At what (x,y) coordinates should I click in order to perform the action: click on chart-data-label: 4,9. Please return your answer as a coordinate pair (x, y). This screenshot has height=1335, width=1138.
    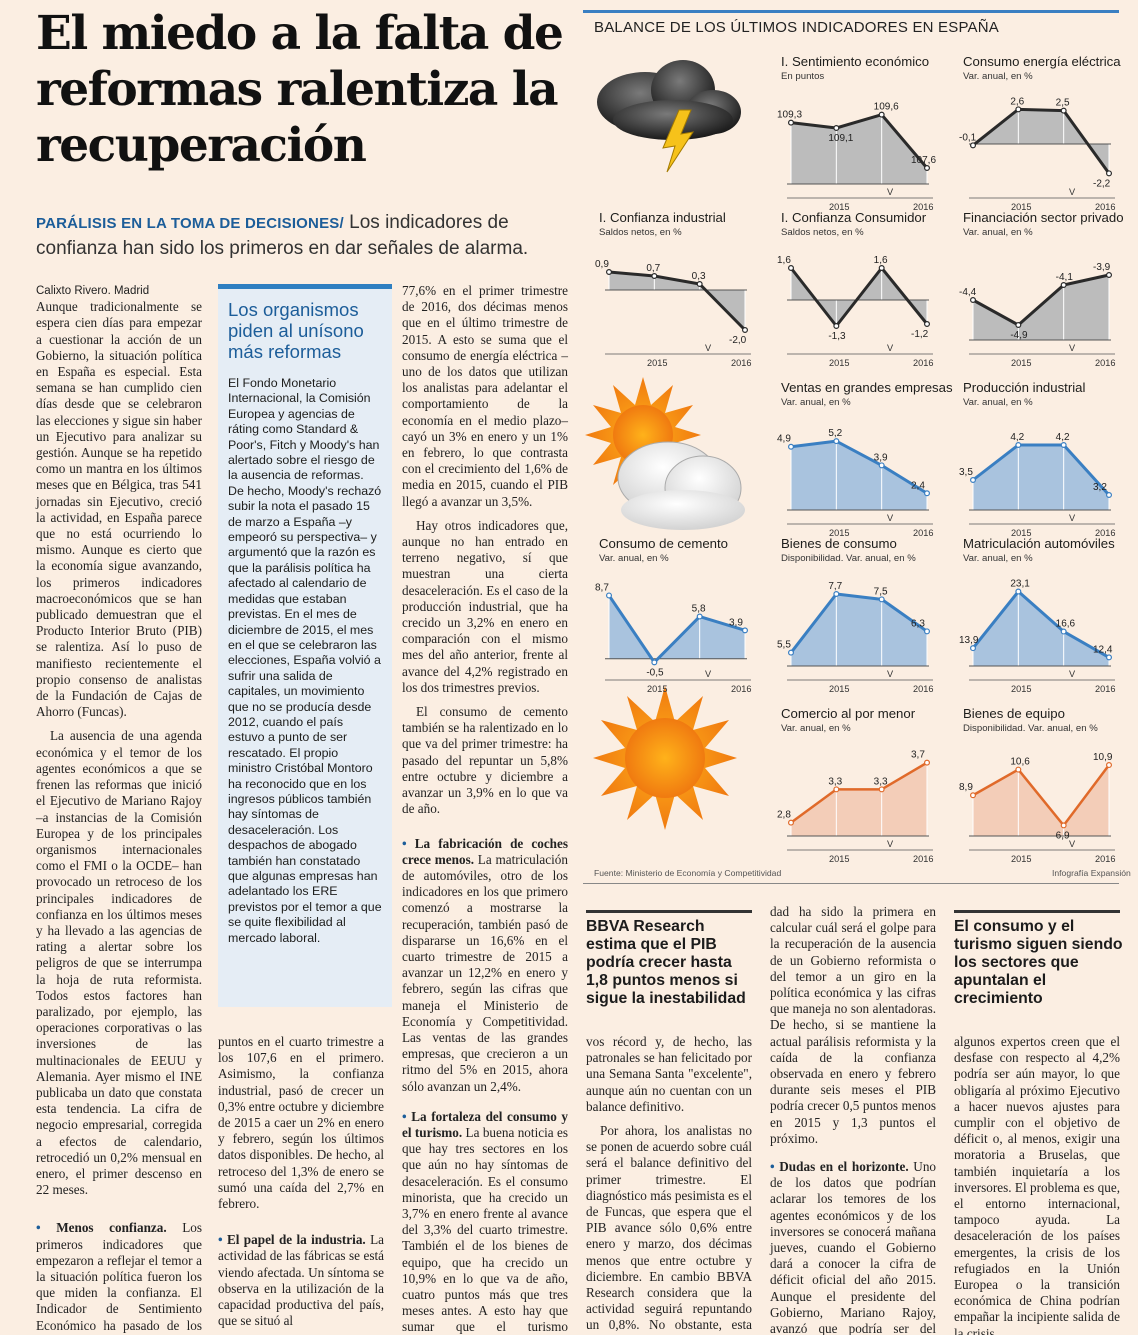
    Looking at the image, I should click on (784, 439).